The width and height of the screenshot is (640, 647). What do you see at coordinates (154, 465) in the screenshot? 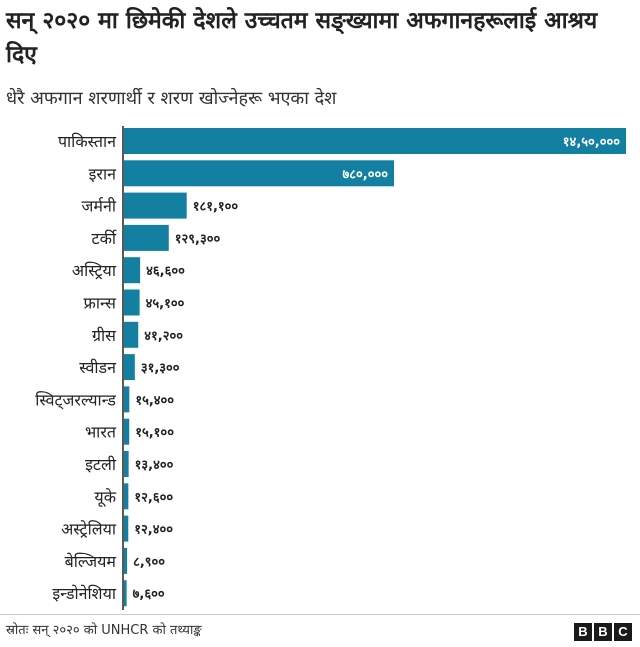
I see `value-label: १३,४००` at bounding box center [154, 465].